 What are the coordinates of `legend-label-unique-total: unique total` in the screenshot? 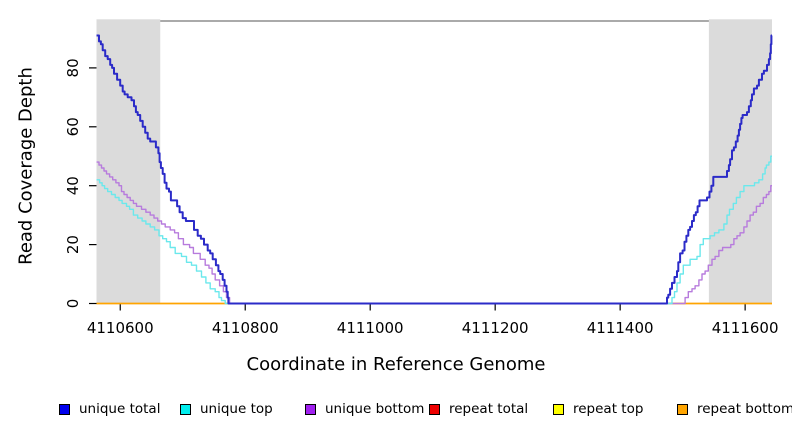 It's located at (120, 409).